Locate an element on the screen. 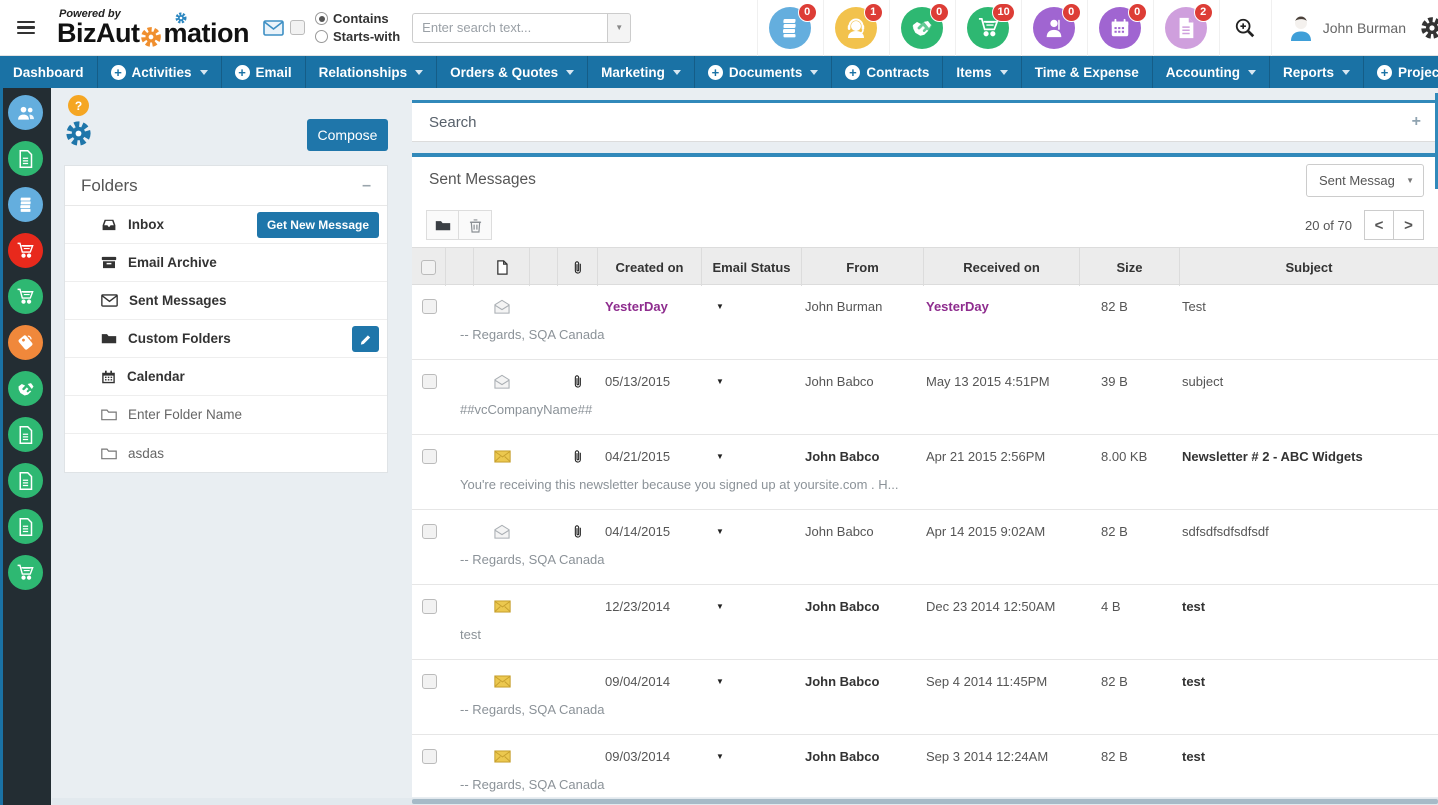 Image resolution: width=1438 pixels, height=805 pixels. horizontal-scrollbar is located at coordinates (745, 801).